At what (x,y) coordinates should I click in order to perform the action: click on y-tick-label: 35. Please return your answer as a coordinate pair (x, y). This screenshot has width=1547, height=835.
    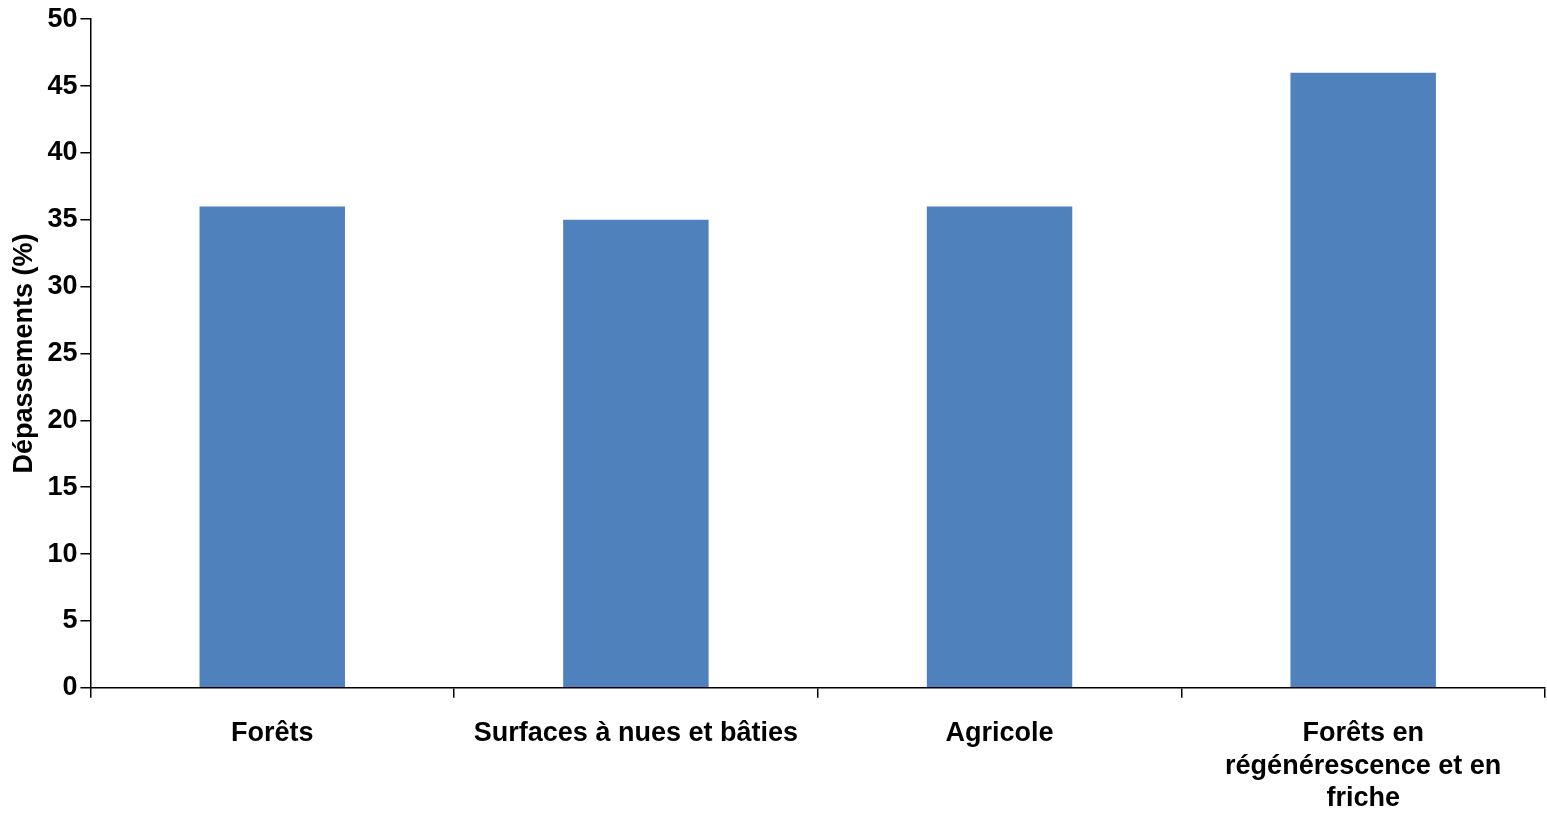
    Looking at the image, I should click on (62, 218).